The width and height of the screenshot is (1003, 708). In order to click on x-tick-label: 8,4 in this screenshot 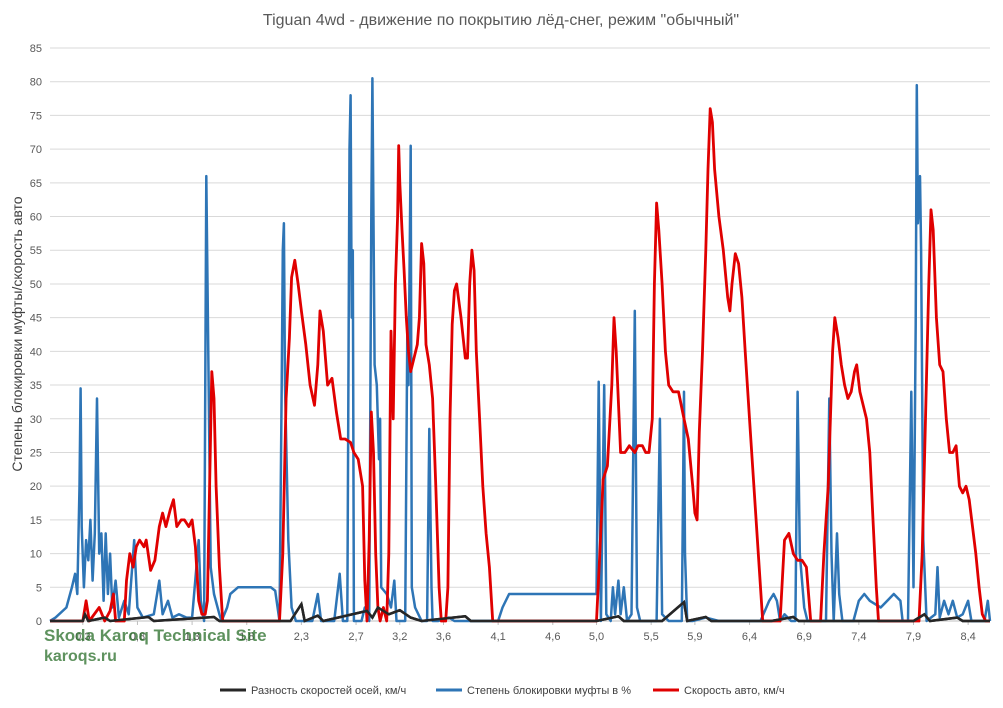, I will do `click(967, 637)`.